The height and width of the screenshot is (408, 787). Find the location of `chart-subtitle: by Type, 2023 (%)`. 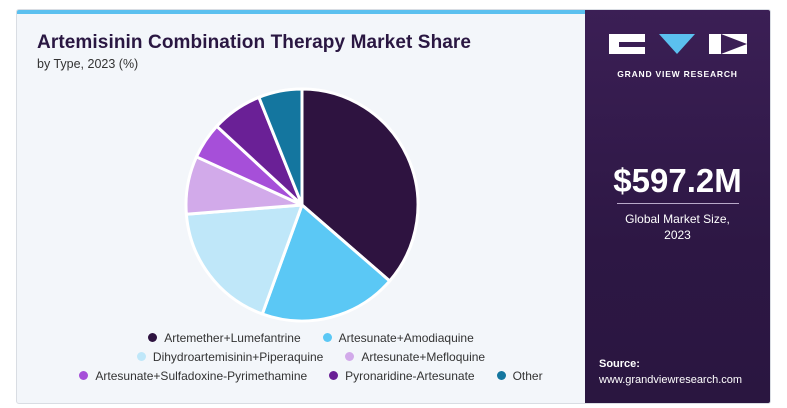

chart-subtitle: by Type, 2023 (%) is located at coordinates (88, 64).